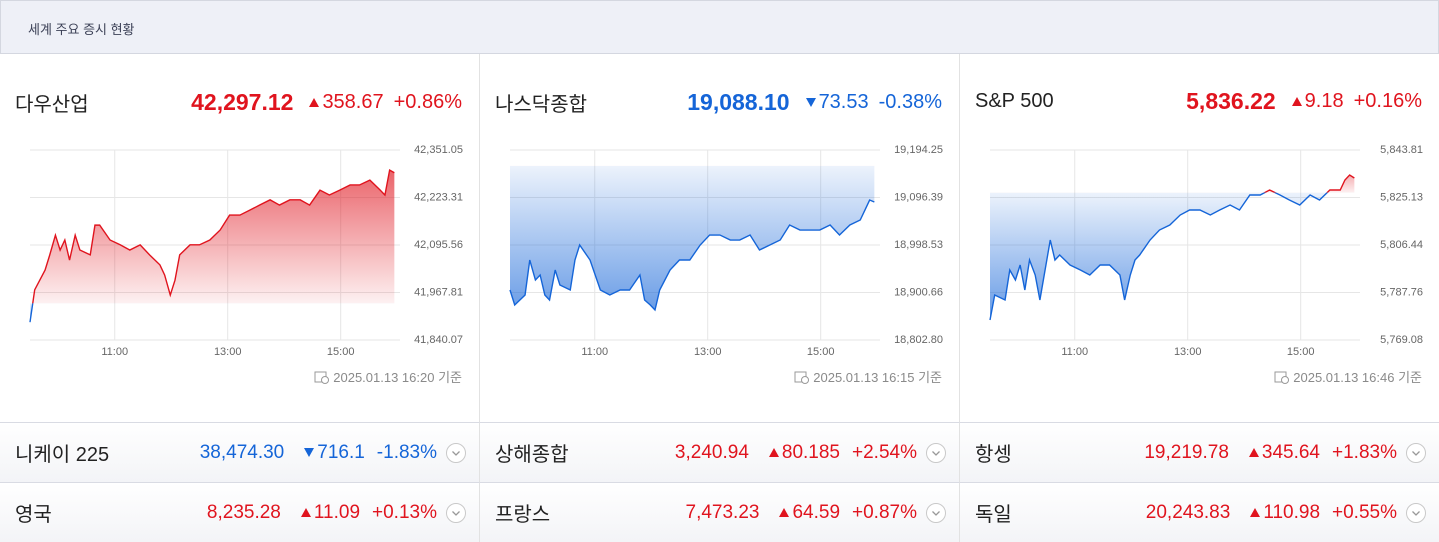  Describe the element at coordinates (52, 105) in the screenshot. I see `index-name: 다우산업` at that location.